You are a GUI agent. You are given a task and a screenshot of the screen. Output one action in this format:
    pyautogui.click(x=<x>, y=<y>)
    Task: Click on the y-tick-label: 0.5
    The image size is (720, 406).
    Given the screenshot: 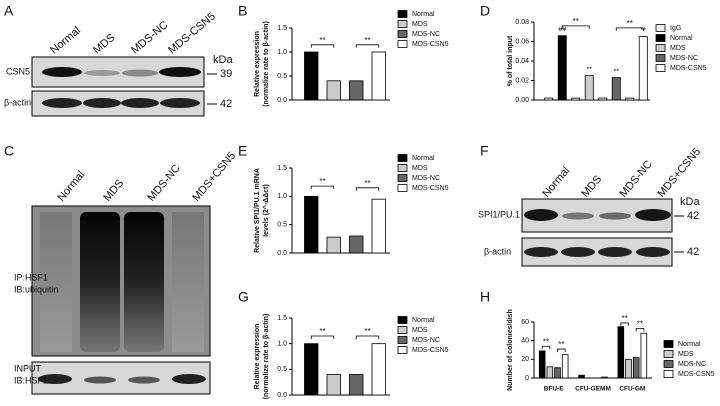 What is the action you would take?
    pyautogui.click(x=282, y=225)
    